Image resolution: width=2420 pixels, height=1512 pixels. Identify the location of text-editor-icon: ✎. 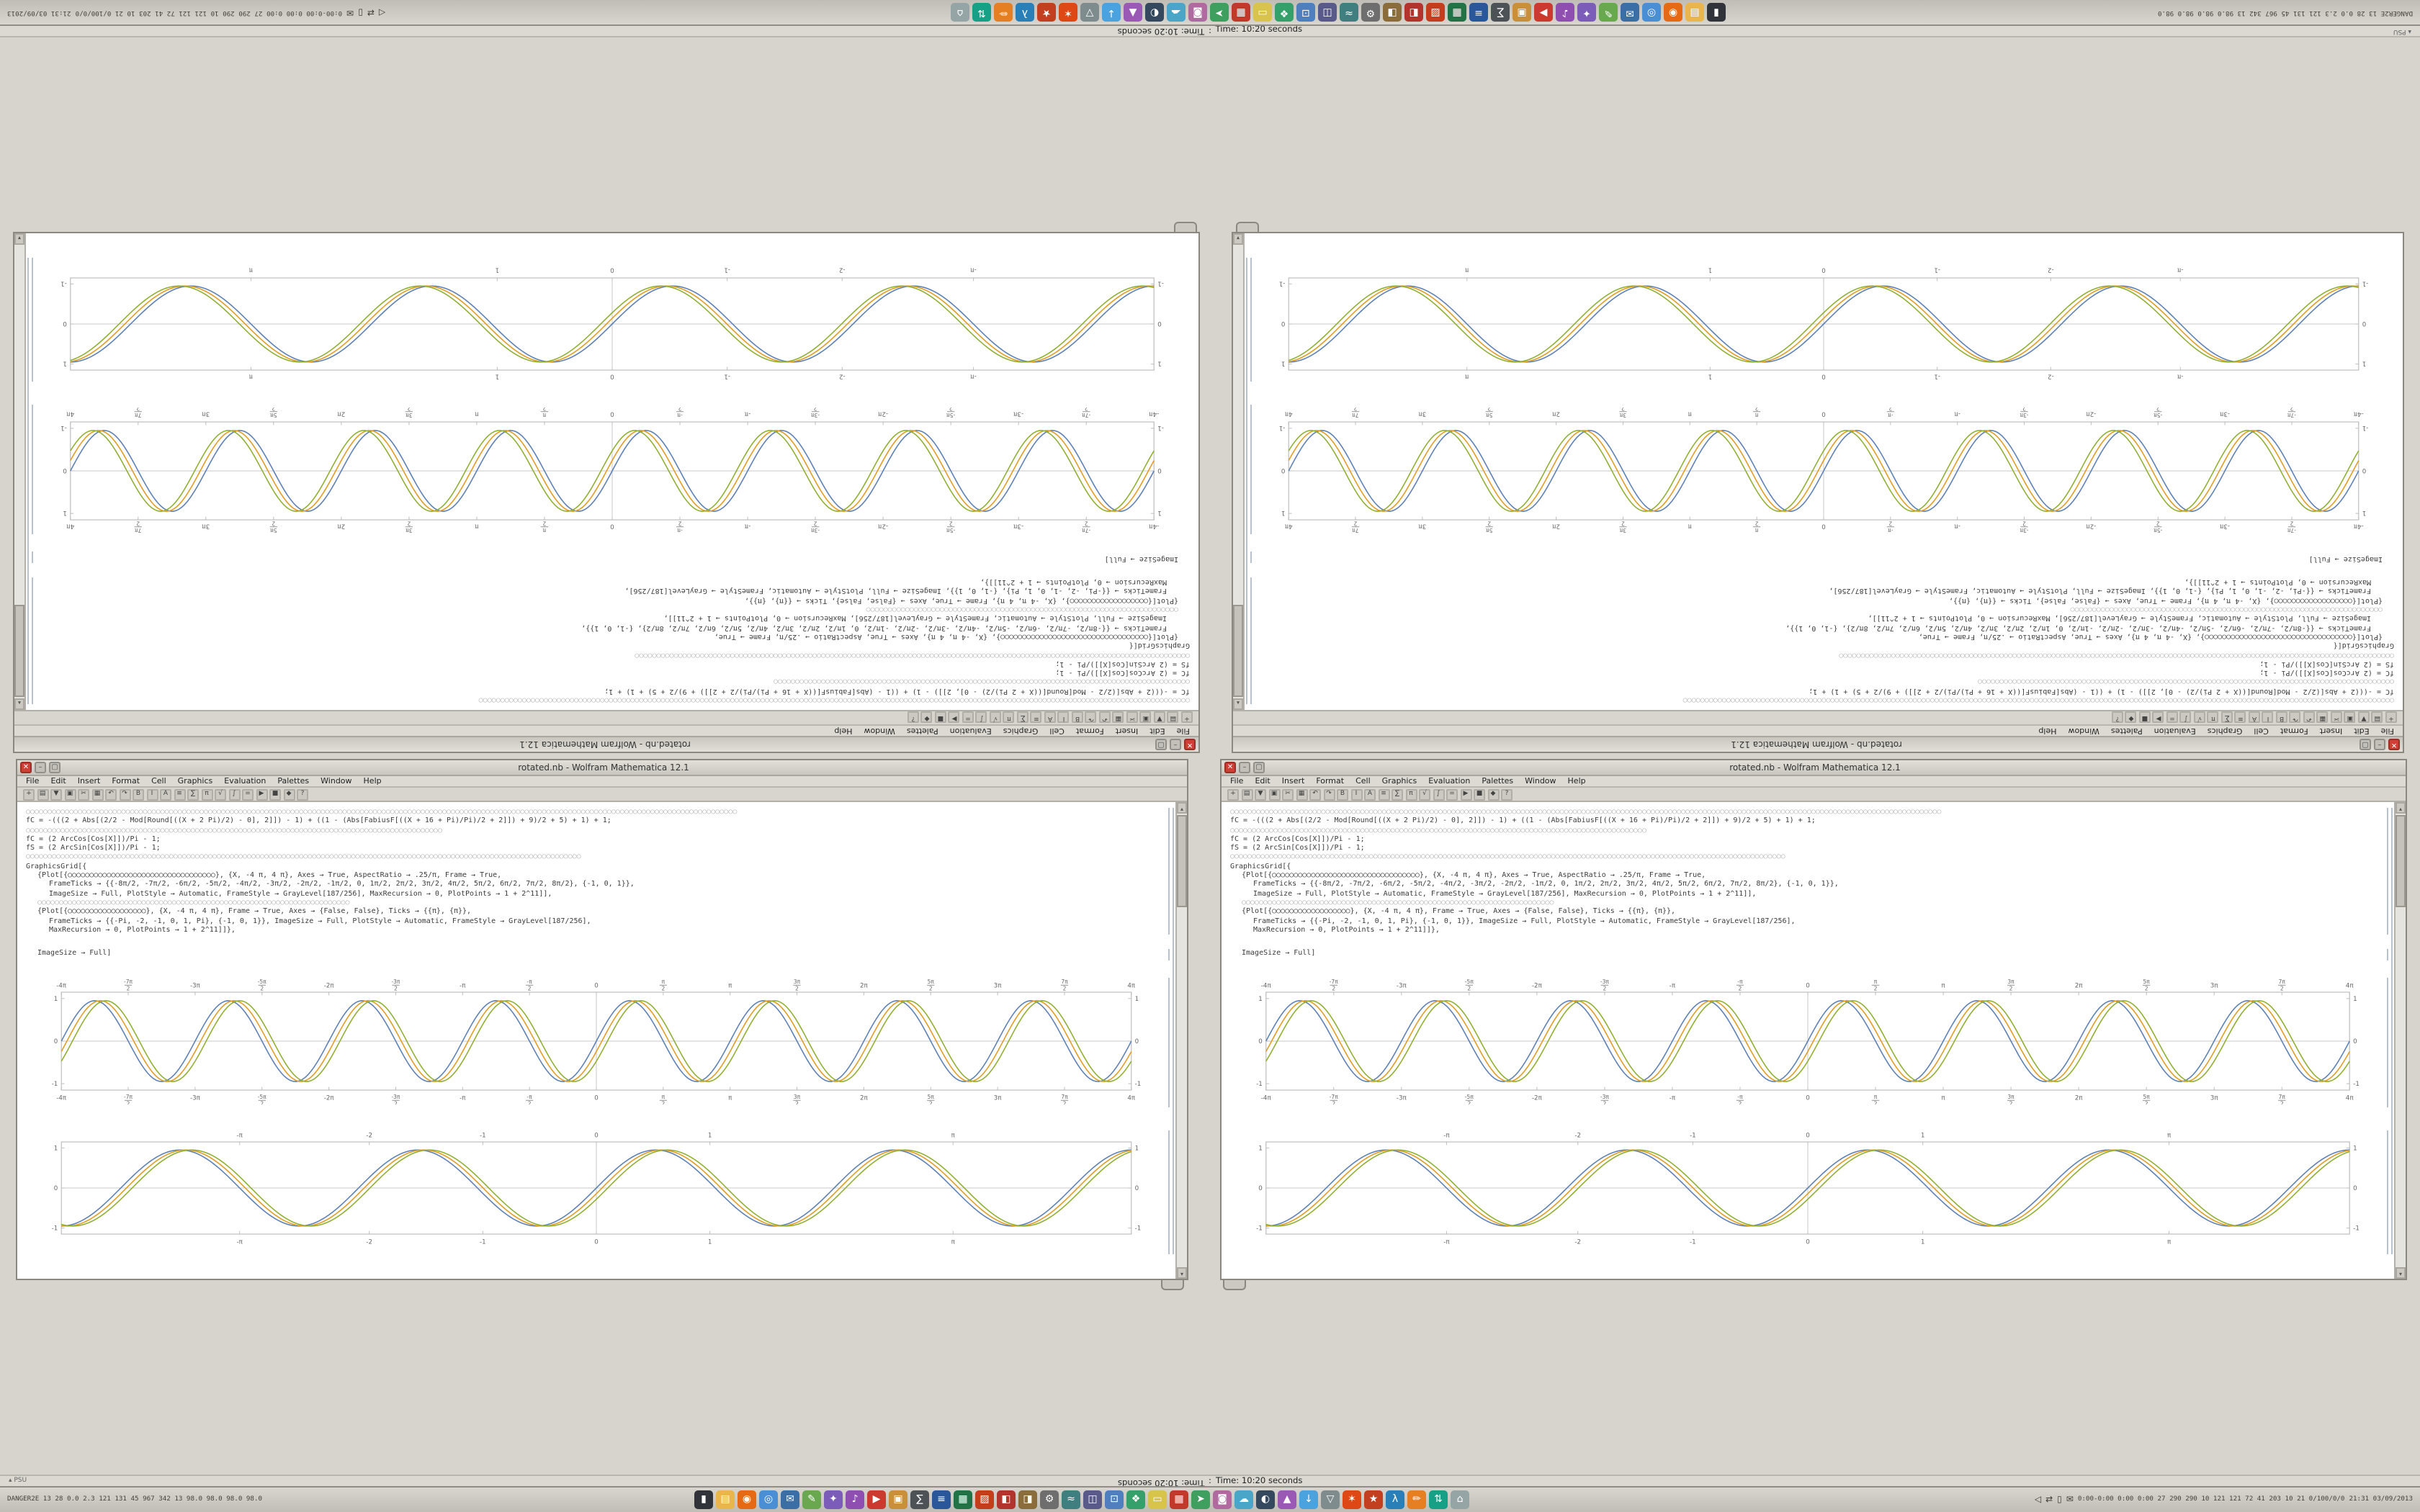
(812, 1499).